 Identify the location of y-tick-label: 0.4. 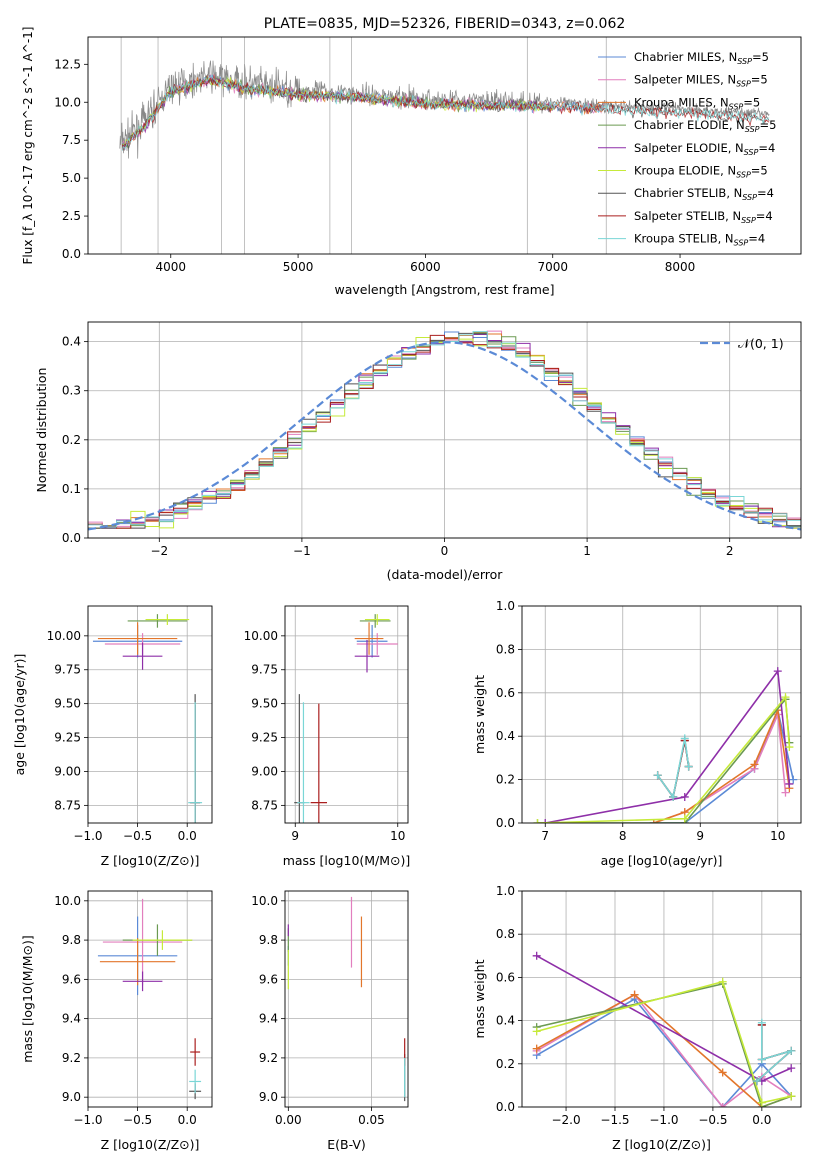
(505, 736).